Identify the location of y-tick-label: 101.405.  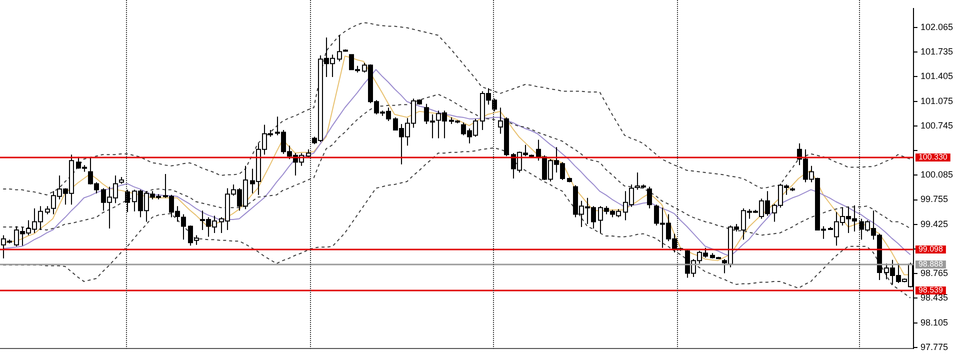
(937, 76).